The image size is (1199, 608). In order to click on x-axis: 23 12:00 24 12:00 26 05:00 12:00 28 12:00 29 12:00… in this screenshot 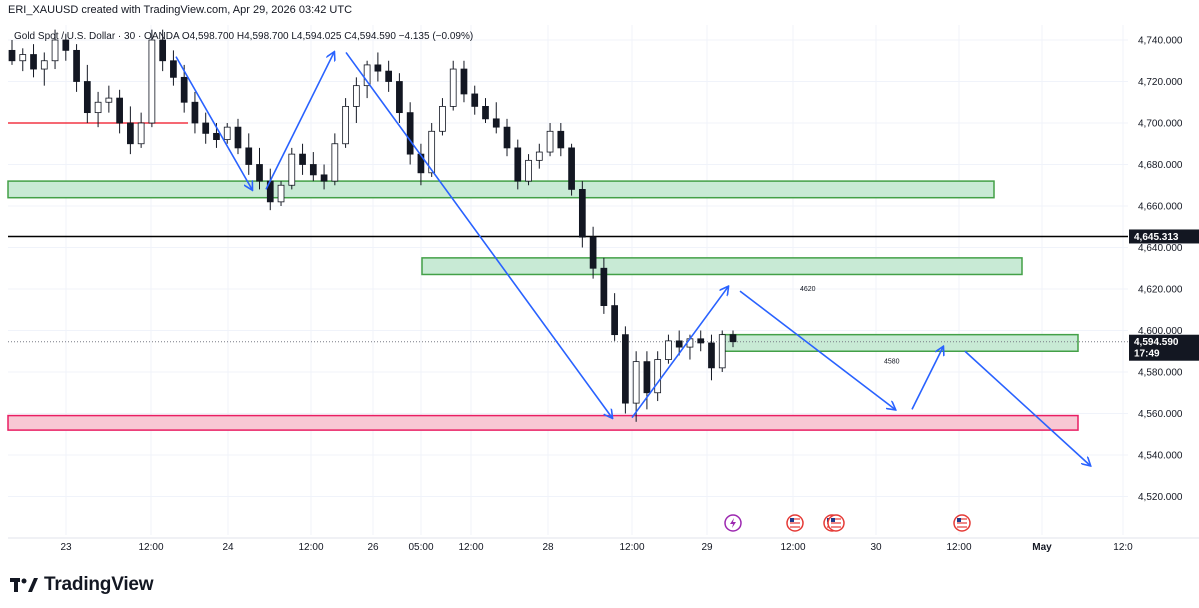, I will do `click(596, 547)`.